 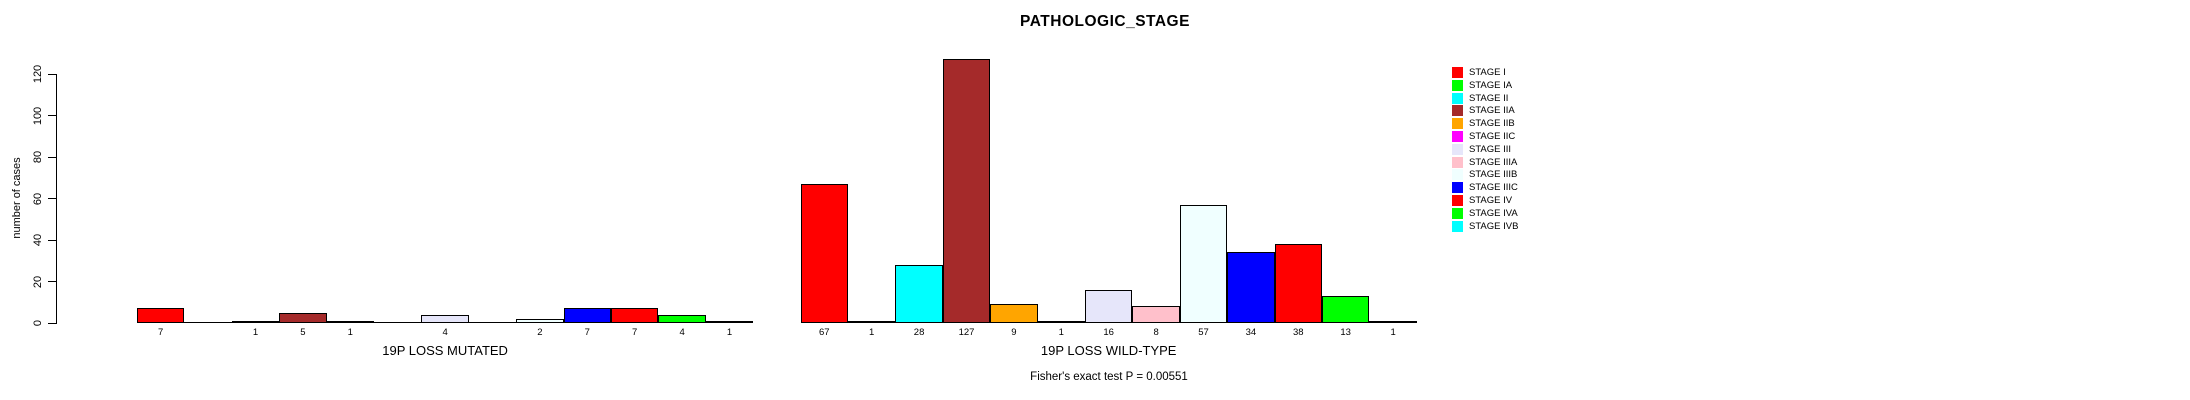 What do you see at coordinates (38, 240) in the screenshot?
I see `y-tick-label: 40` at bounding box center [38, 240].